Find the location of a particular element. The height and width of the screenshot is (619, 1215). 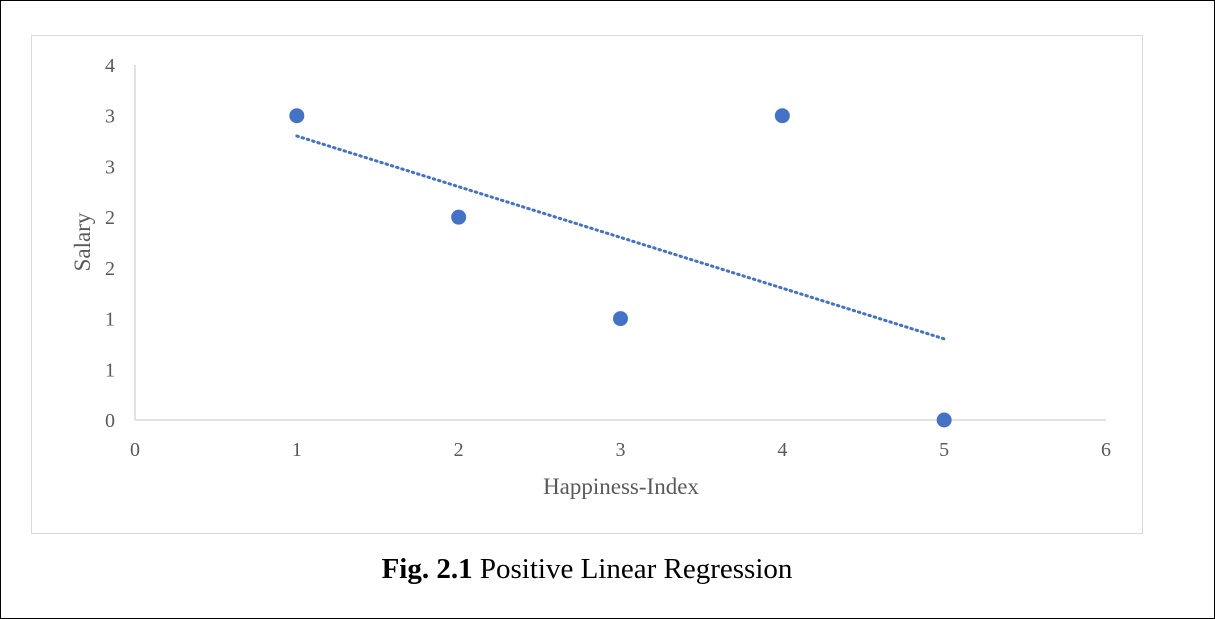

x-tick-label: 1 is located at coordinates (297, 450).